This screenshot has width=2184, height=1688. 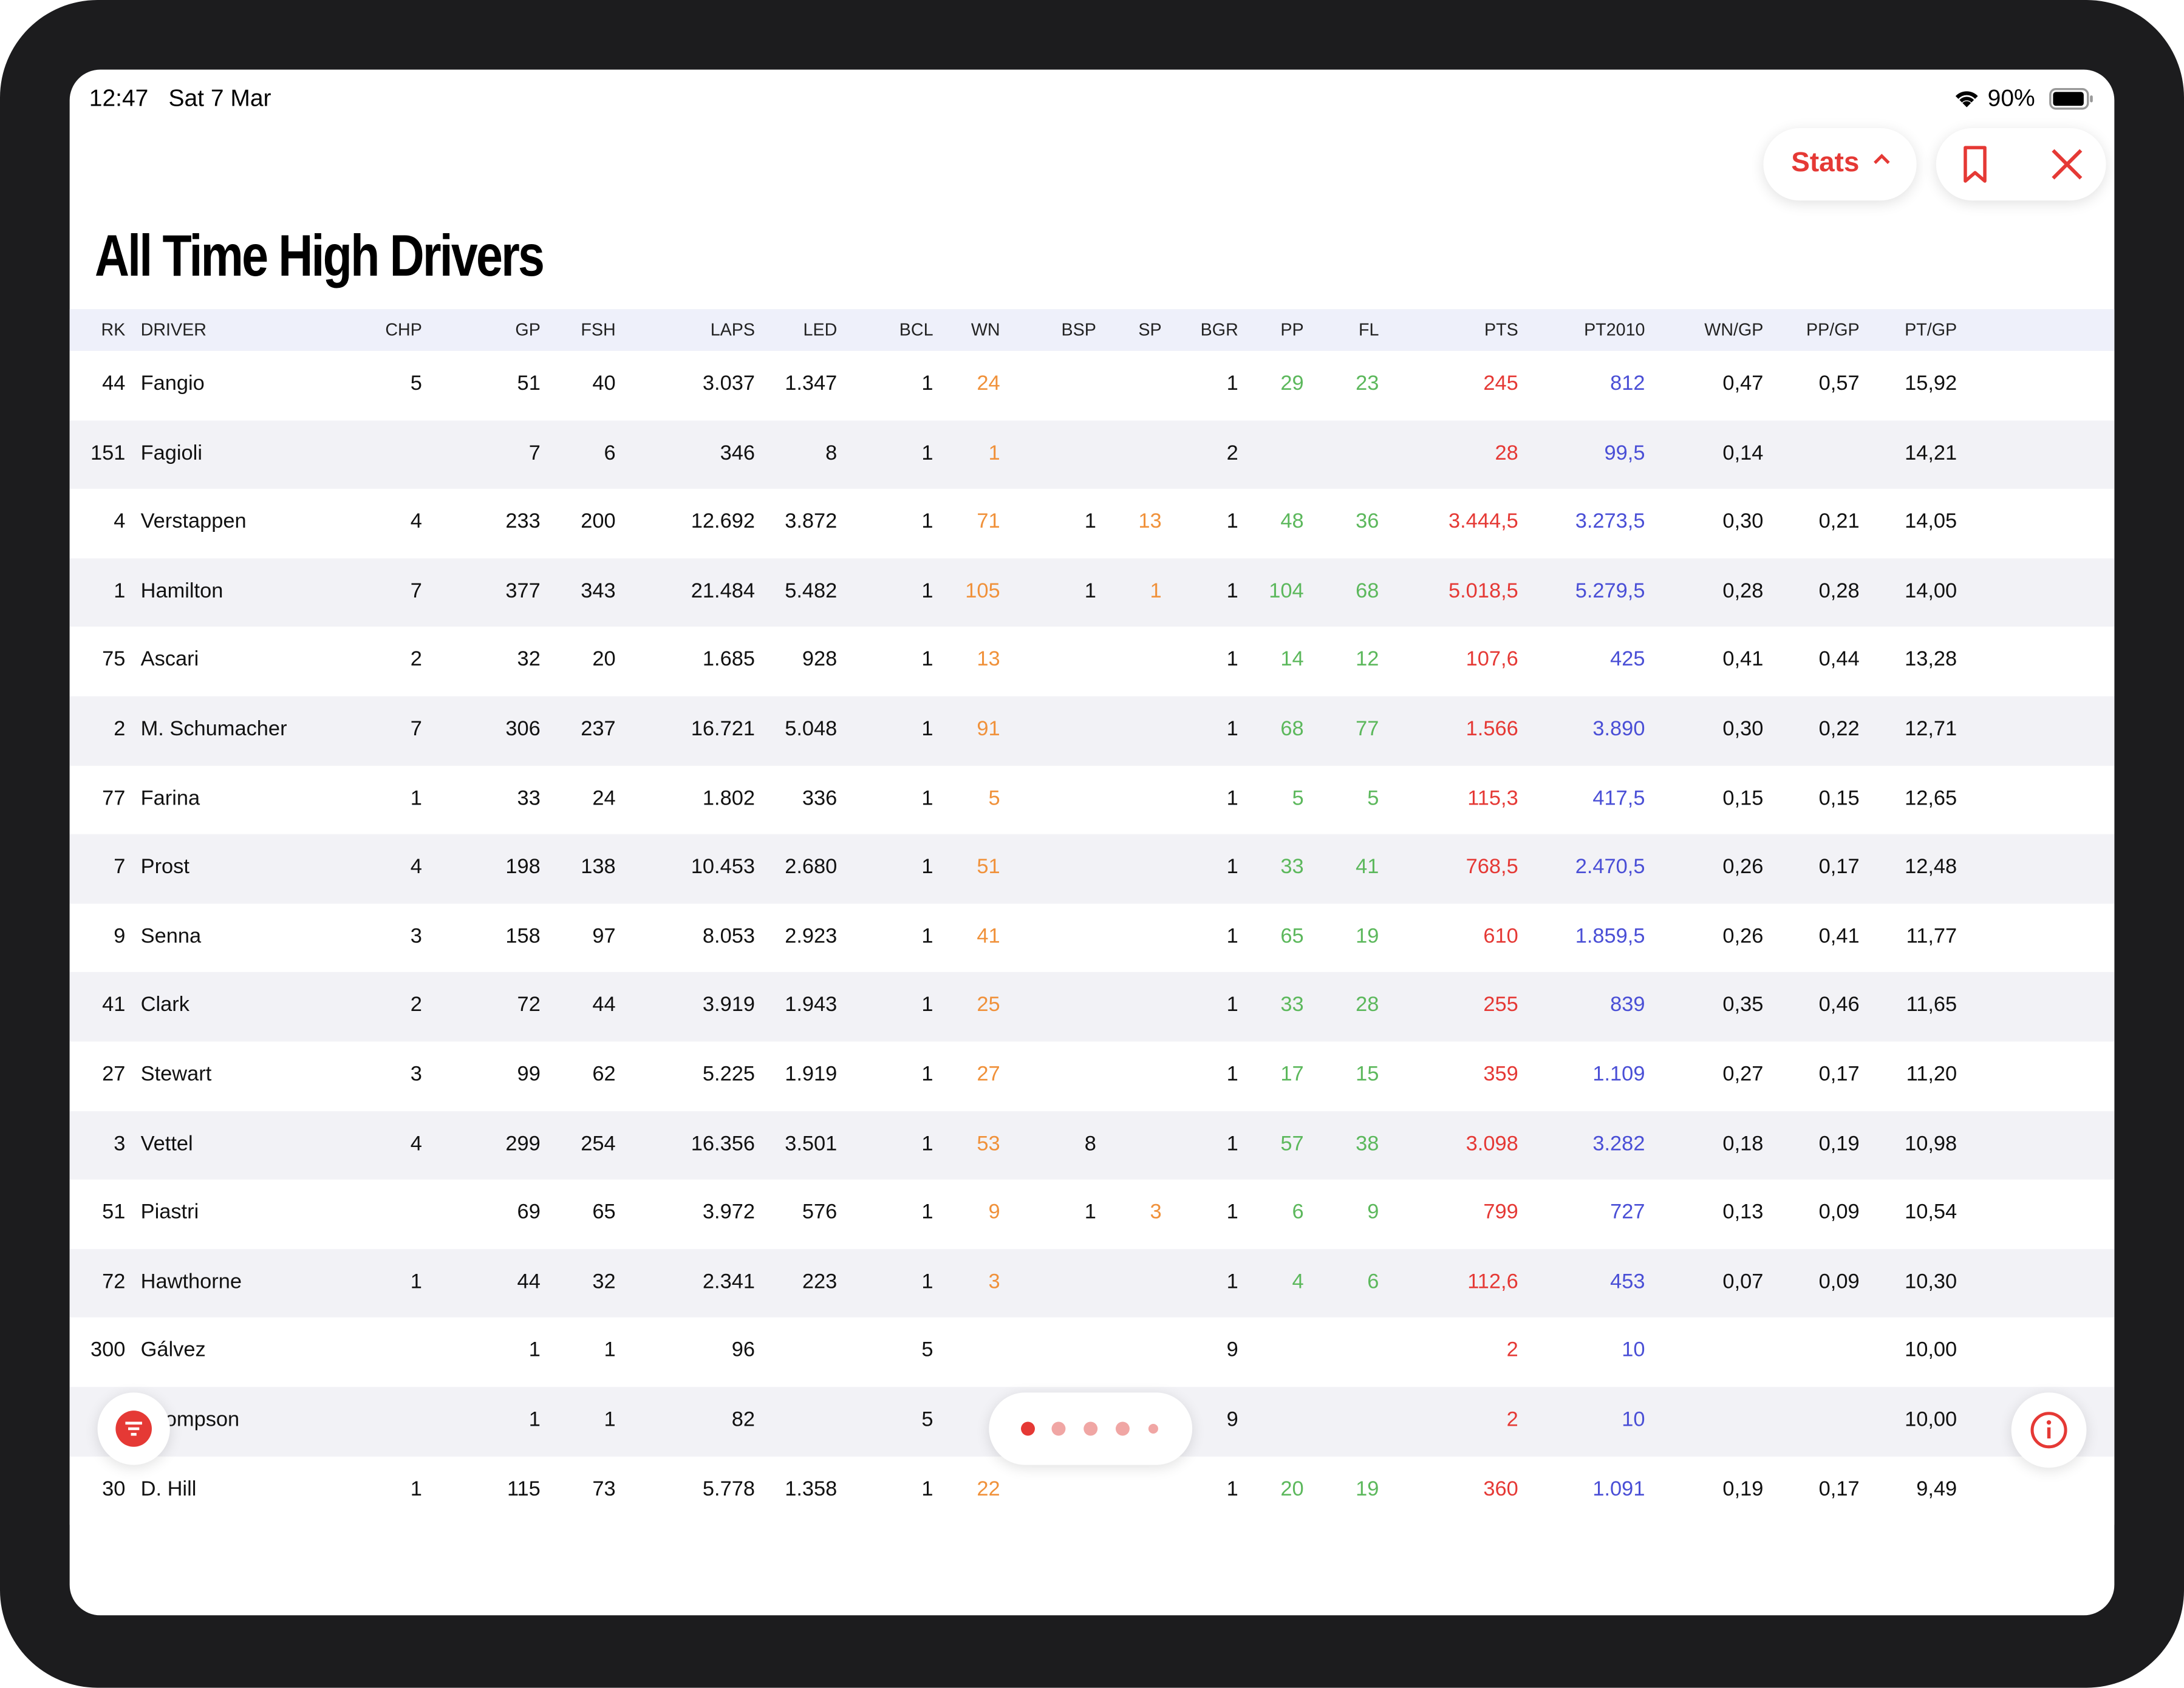 I want to click on table-cell: 158, so click(x=523, y=936).